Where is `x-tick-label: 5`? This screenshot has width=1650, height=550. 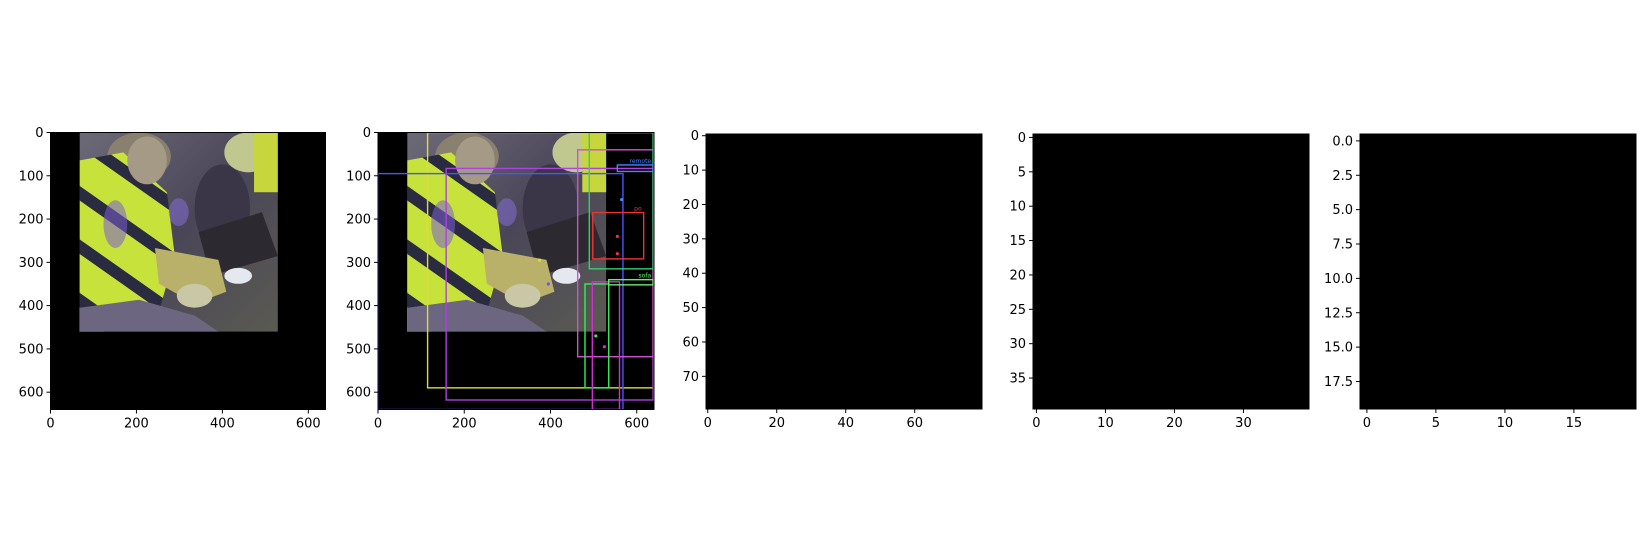 x-tick-label: 5 is located at coordinates (1436, 423).